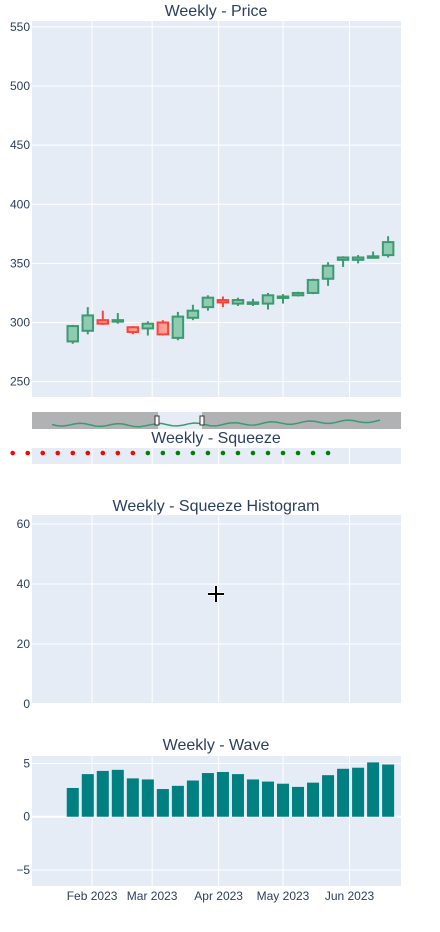 This screenshot has height=932, width=440. What do you see at coordinates (24, 524) in the screenshot?
I see `y-tick-label: 60` at bounding box center [24, 524].